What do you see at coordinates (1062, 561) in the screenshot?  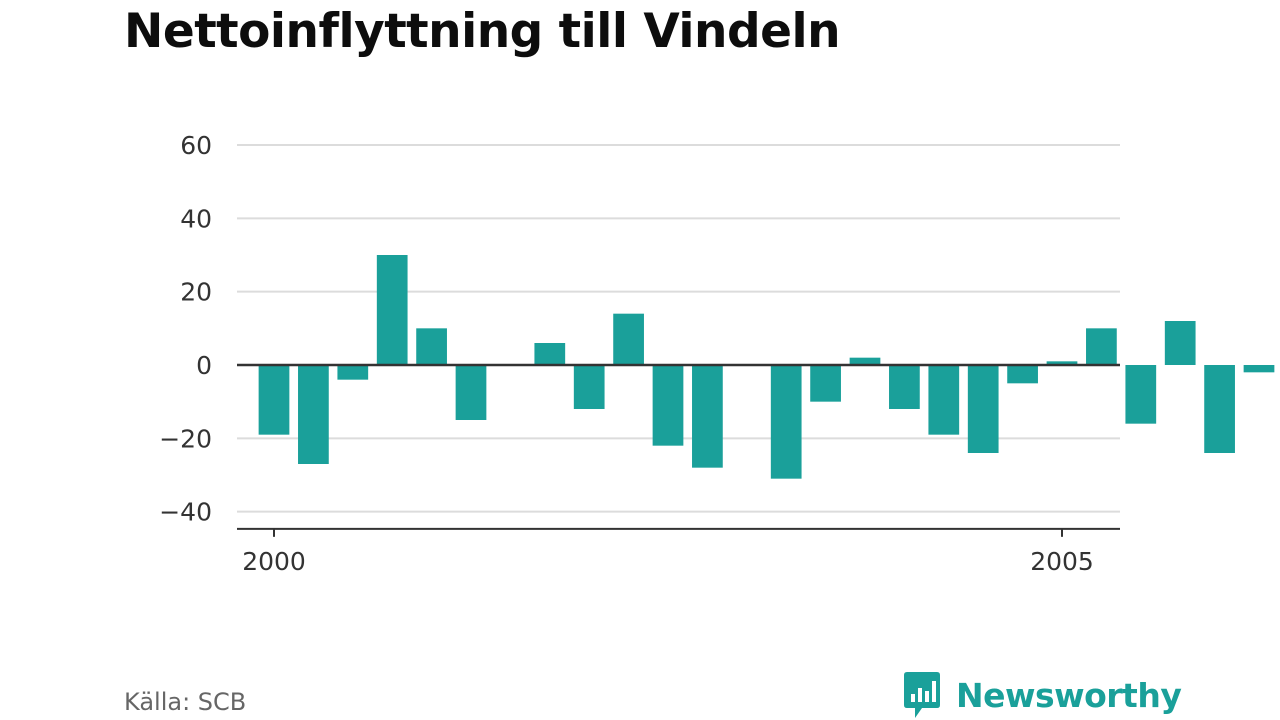 I see `x-tick-label: 2005` at bounding box center [1062, 561].